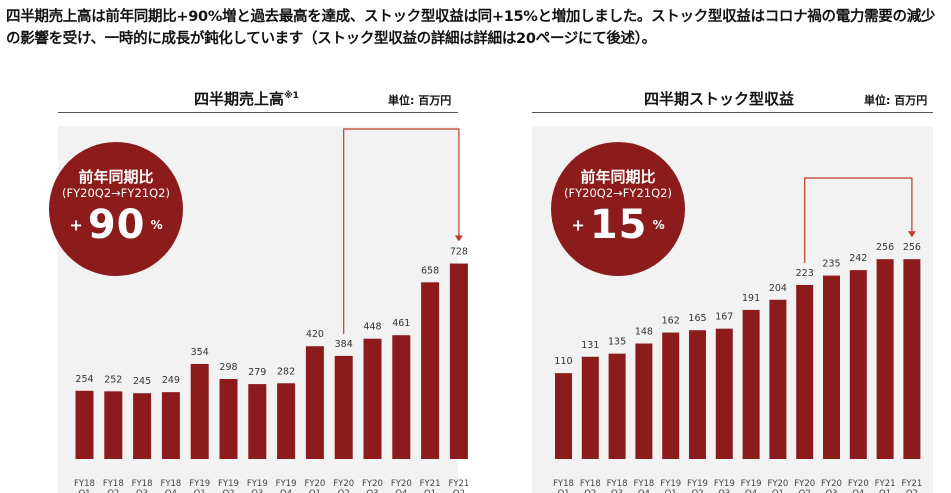 The width and height of the screenshot is (951, 493). I want to click on stock-data-label: 148, so click(644, 331).